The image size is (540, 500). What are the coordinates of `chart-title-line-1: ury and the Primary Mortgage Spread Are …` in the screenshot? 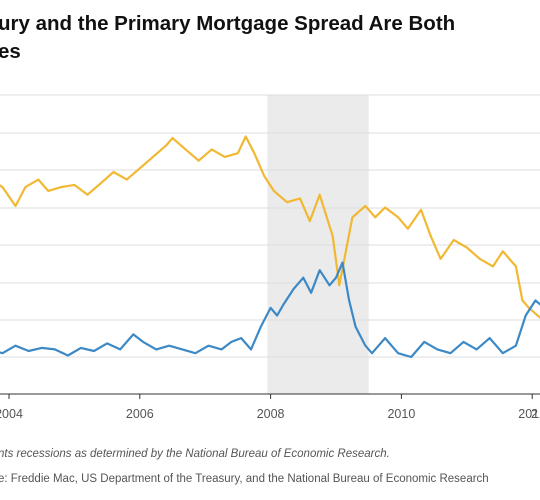 It's located at (228, 23).